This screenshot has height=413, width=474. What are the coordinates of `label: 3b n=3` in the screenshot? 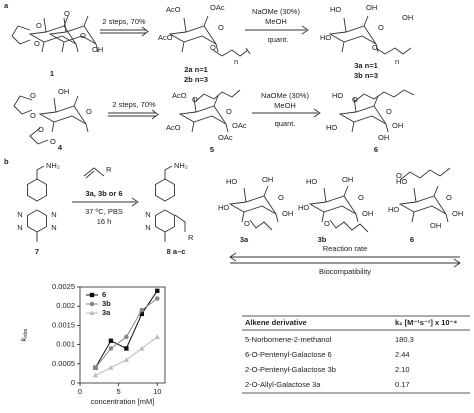 It's located at (366, 75).